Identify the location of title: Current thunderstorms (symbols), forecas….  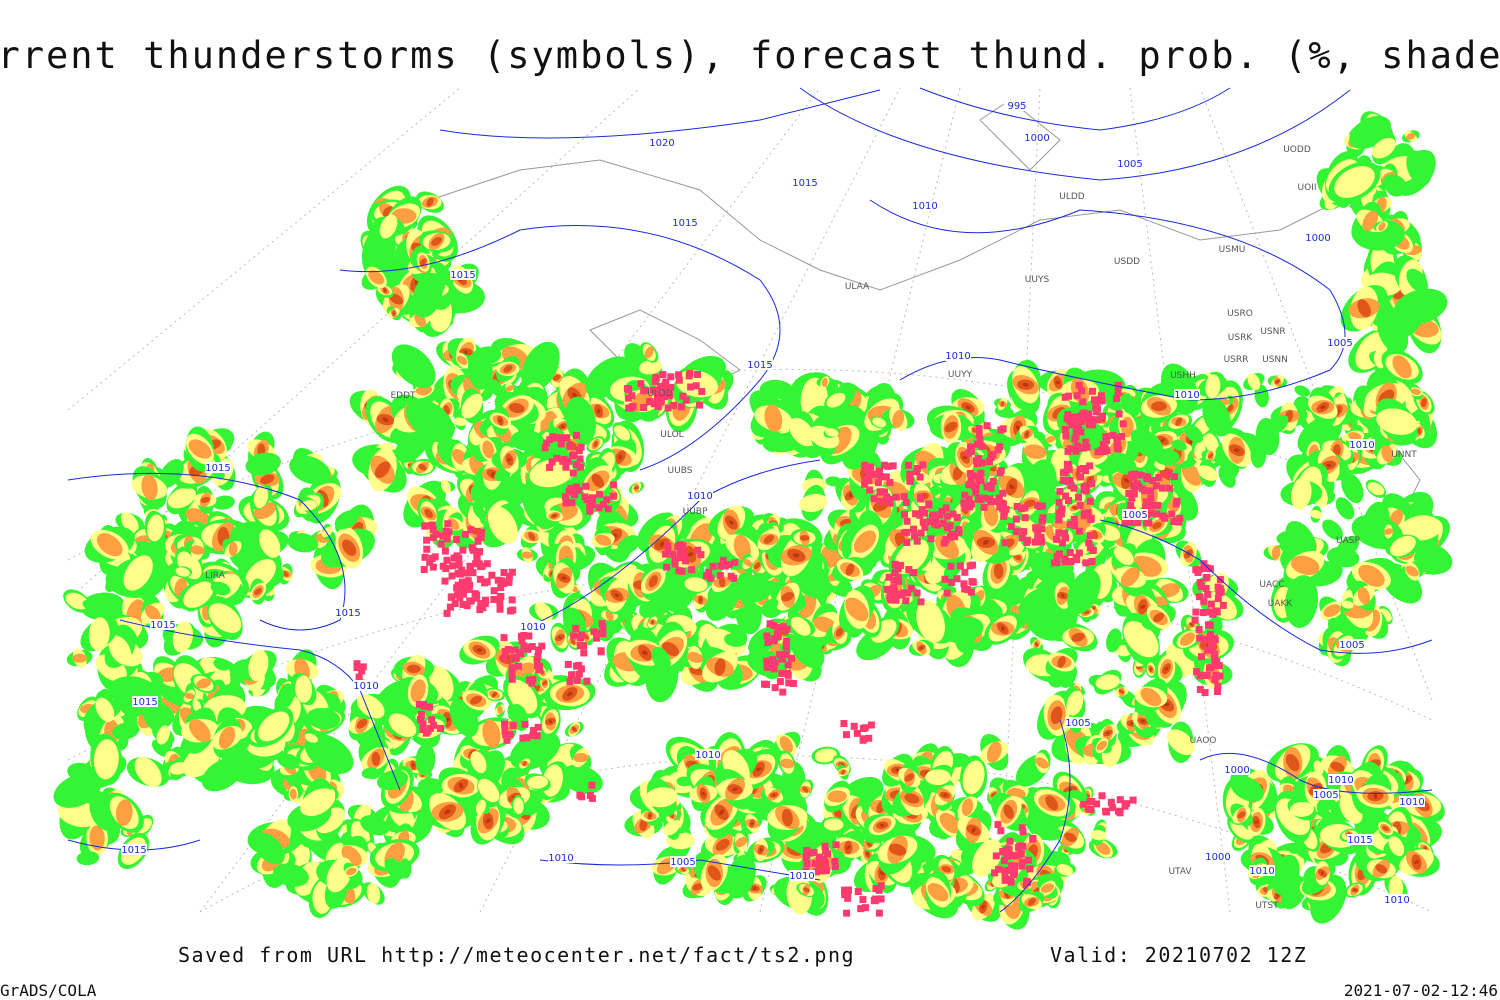
(750, 55).